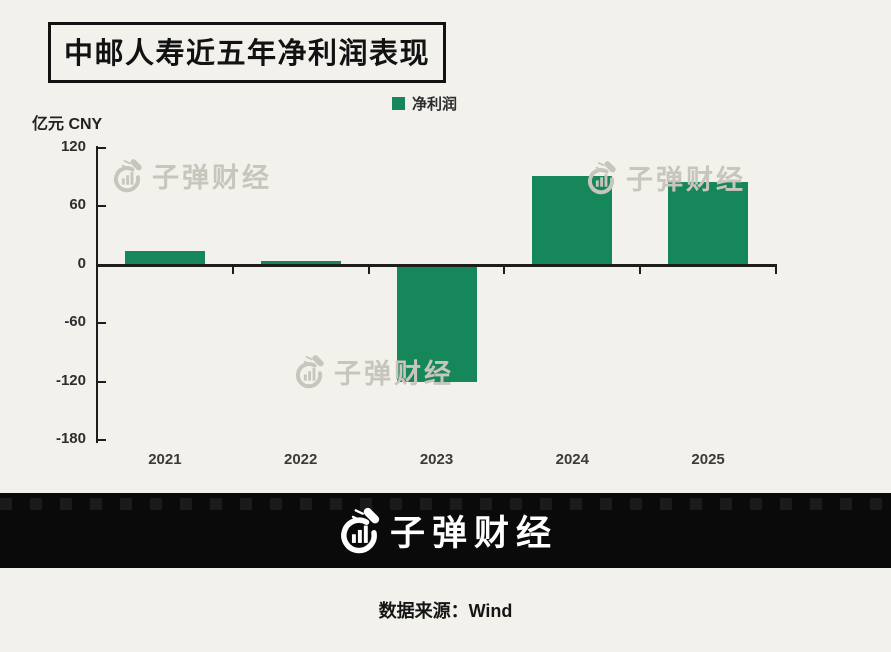 The width and height of the screenshot is (891, 652). Describe the element at coordinates (81, 263) in the screenshot. I see `y-tick-label: 0` at that location.